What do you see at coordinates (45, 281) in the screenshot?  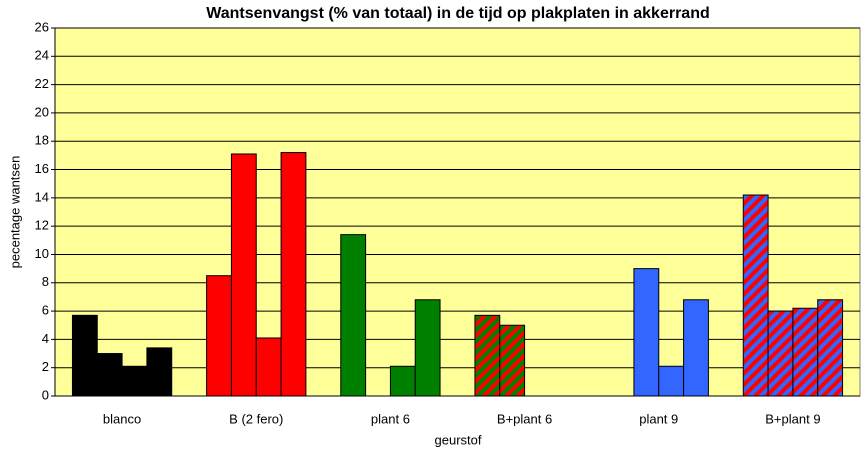 I see `y-tick-label: 8` at bounding box center [45, 281].